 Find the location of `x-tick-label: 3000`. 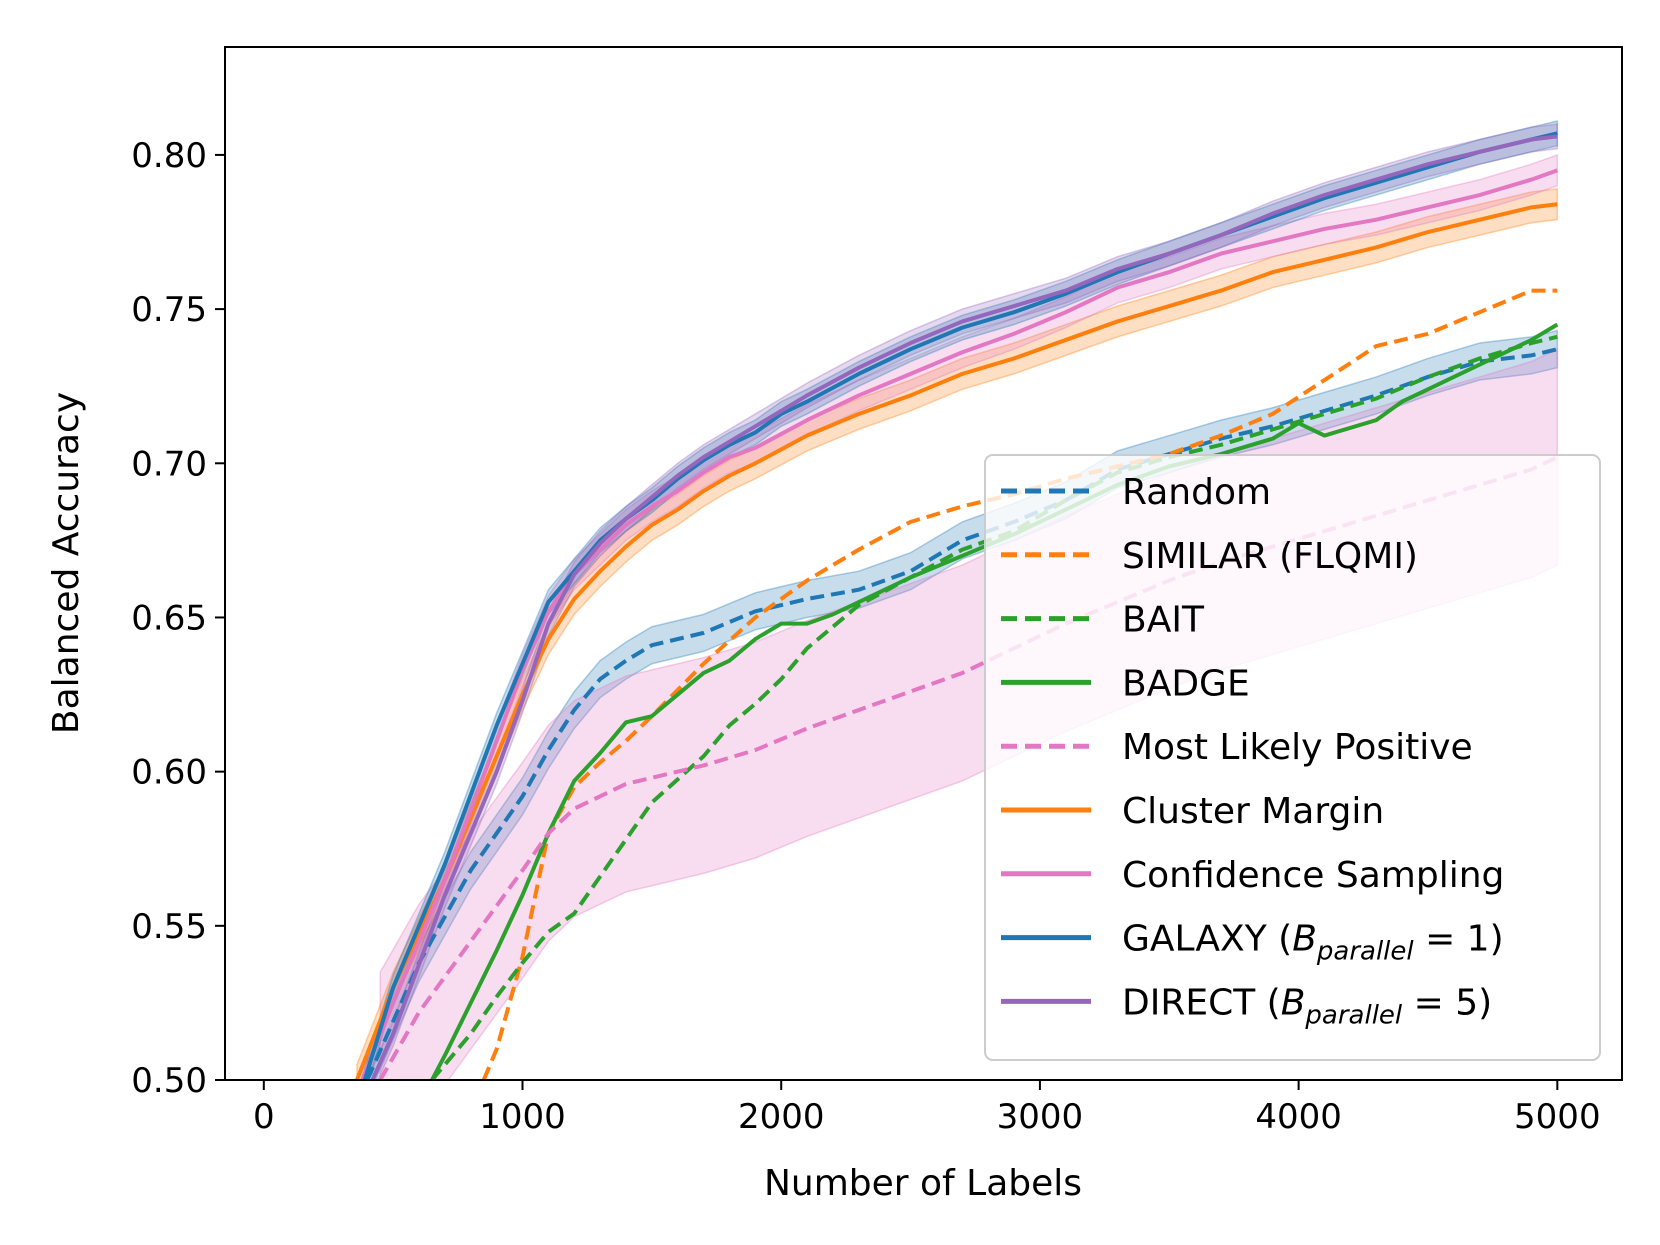

x-tick-label: 3000 is located at coordinates (1040, 1117).